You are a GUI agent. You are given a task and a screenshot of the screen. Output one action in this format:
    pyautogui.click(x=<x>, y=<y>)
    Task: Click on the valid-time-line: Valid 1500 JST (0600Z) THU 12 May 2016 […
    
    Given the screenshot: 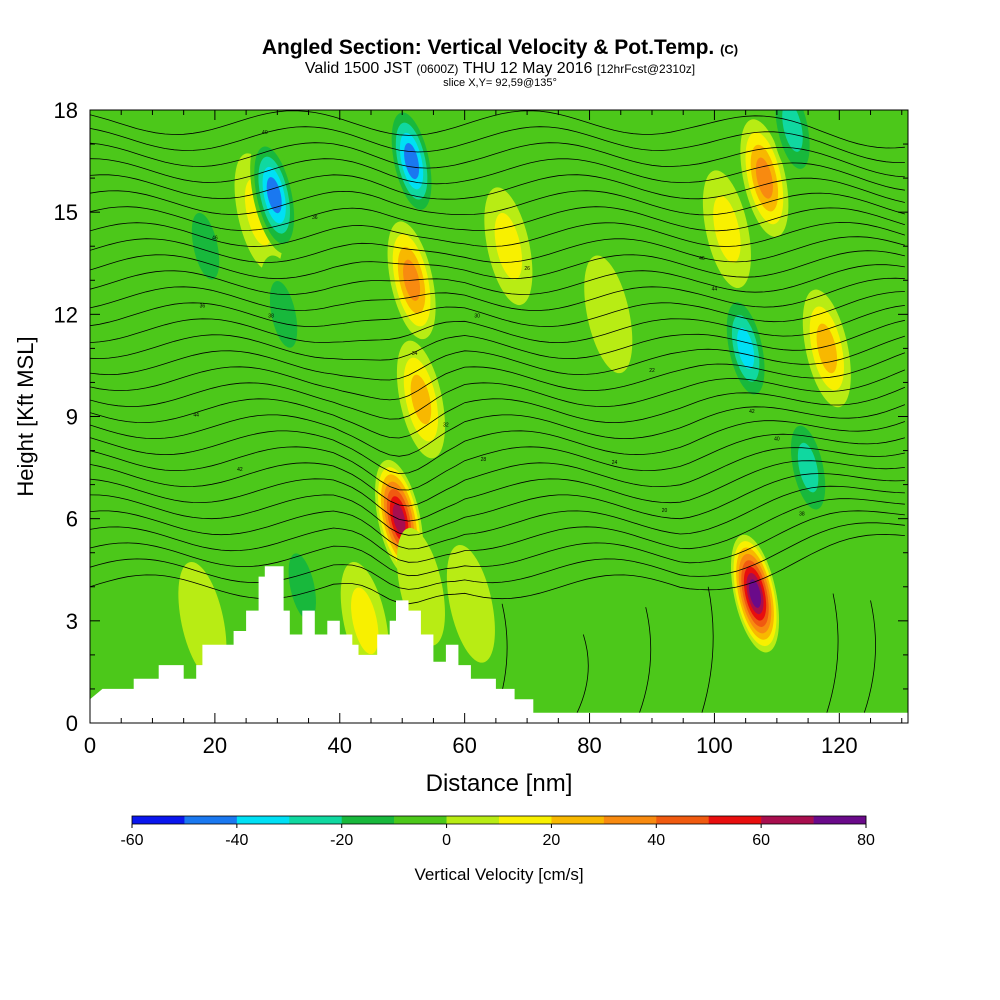 What is the action you would take?
    pyautogui.click(x=500, y=69)
    